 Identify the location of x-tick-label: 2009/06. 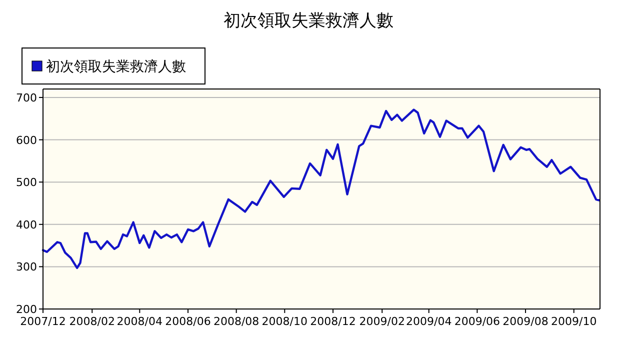
(477, 321).